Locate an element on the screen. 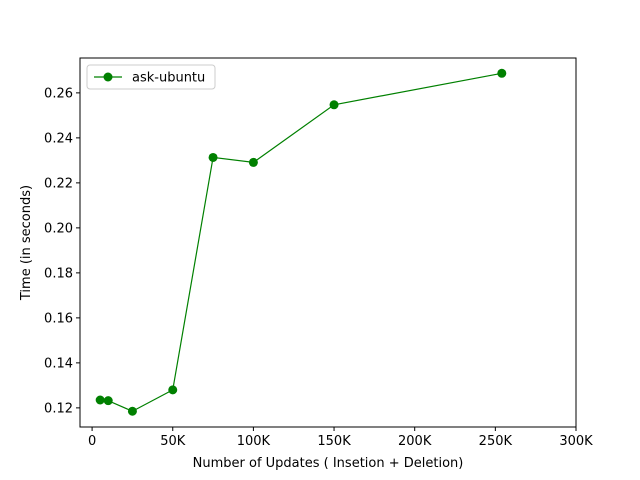 Image resolution: width=640 pixels, height=480 pixels. x-axis-ticks: 0 50K 100K 150K 200K 250K 300K is located at coordinates (340, 438).